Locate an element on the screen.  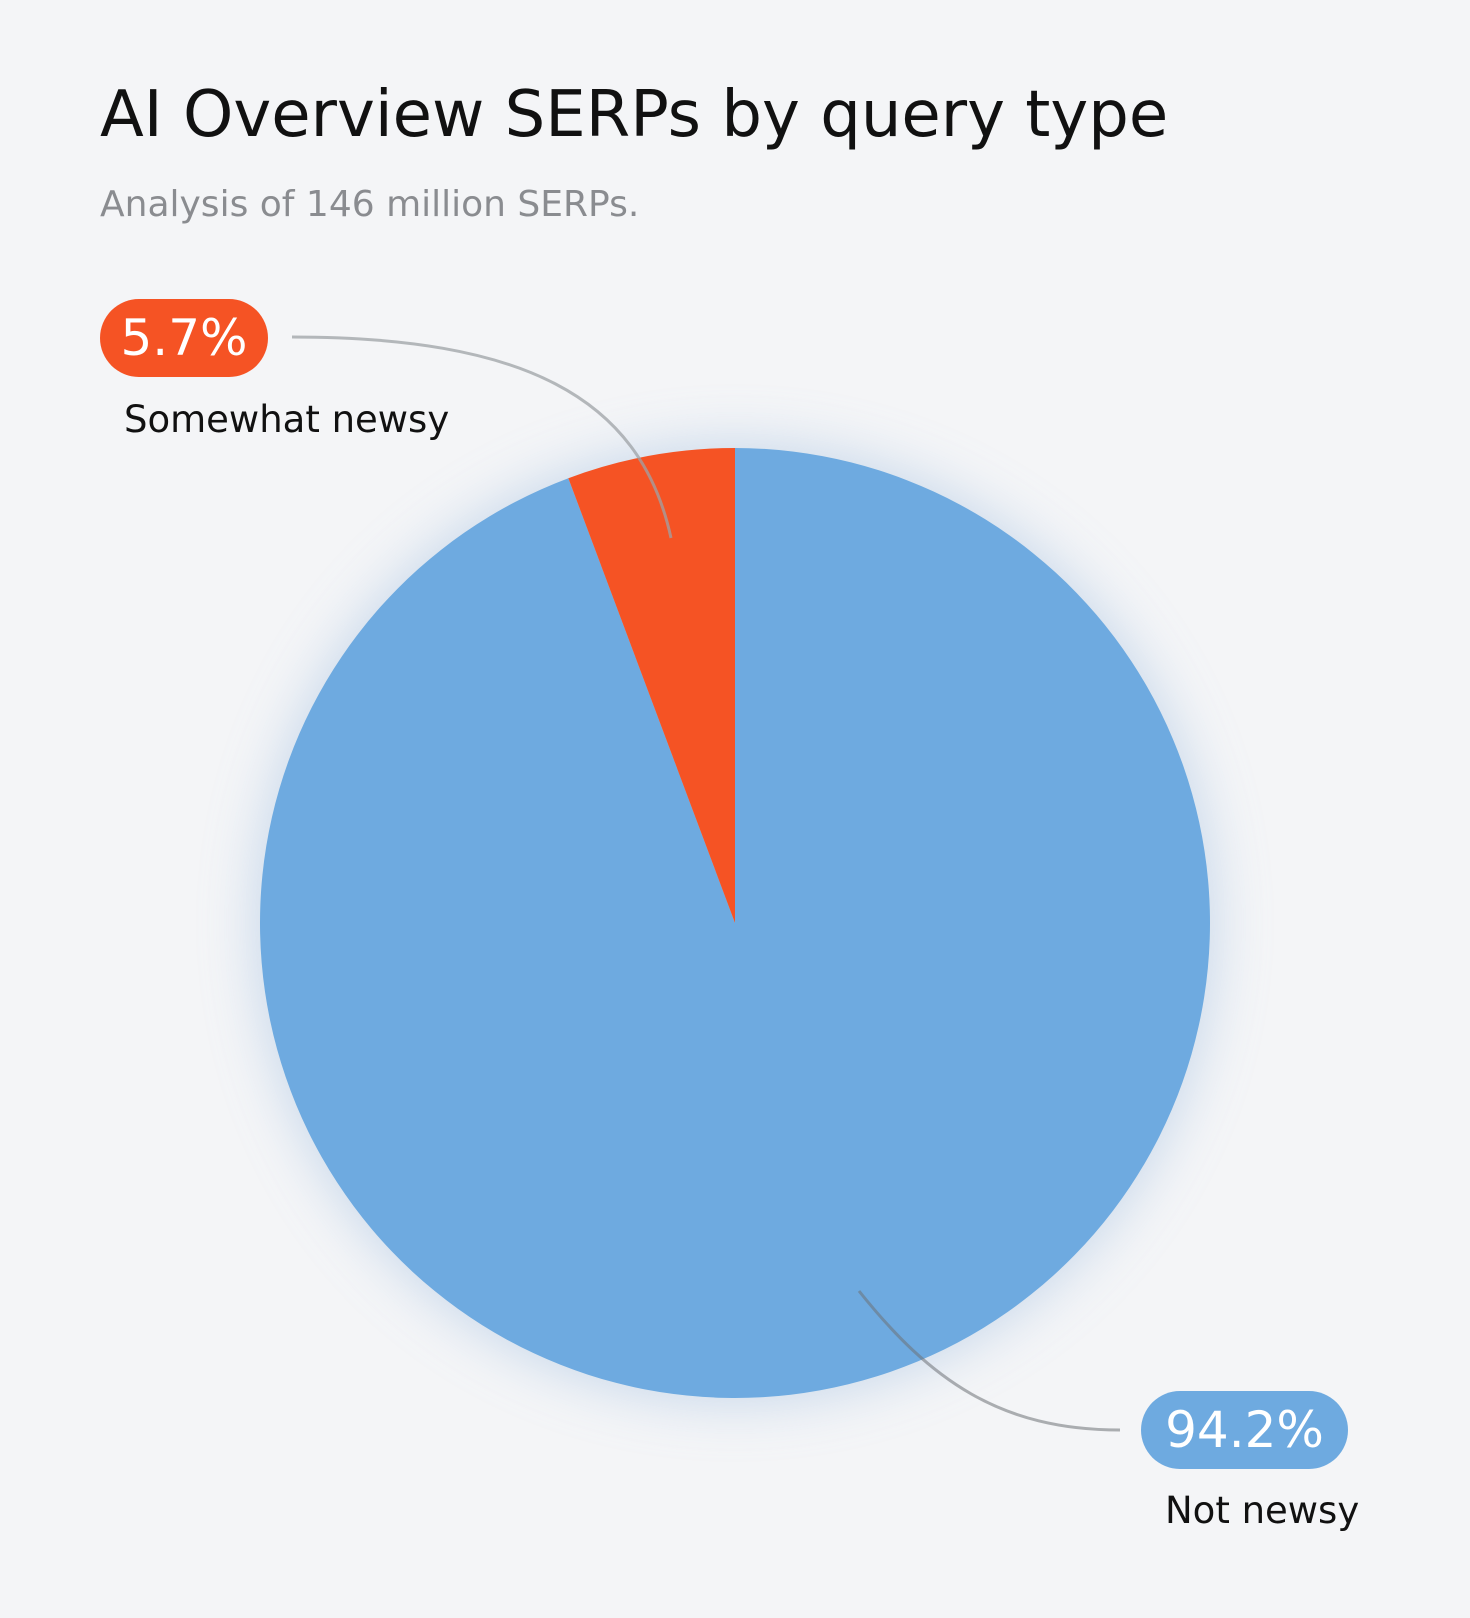
chart-subtitle: Analysis of 146 million SERPs. is located at coordinates (370, 204).